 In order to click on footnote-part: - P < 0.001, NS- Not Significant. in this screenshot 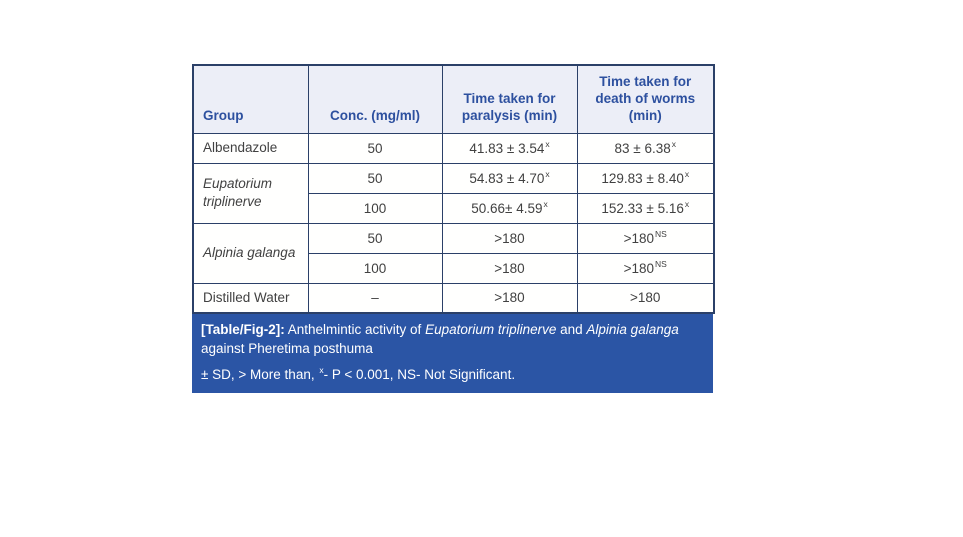, I will do `click(419, 374)`.